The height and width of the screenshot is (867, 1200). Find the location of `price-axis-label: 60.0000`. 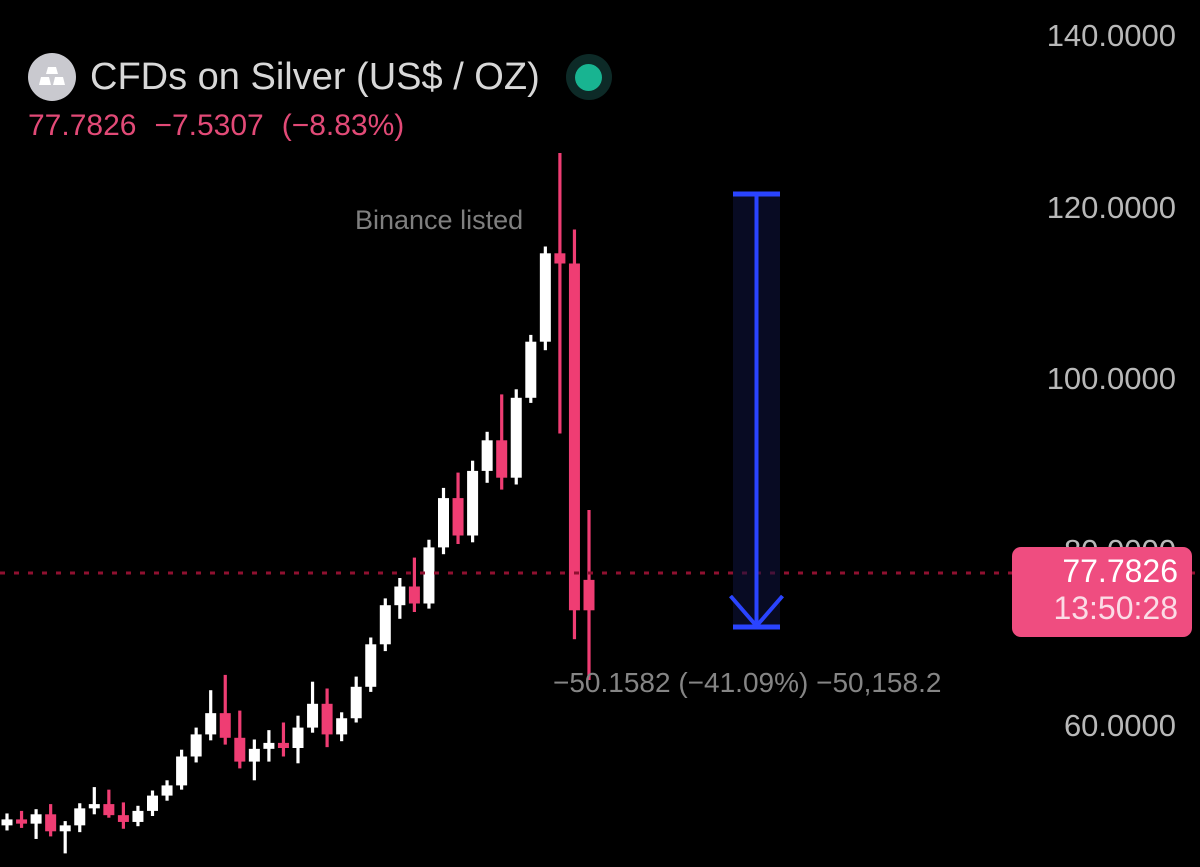

price-axis-label: 60.0000 is located at coordinates (1119, 725).